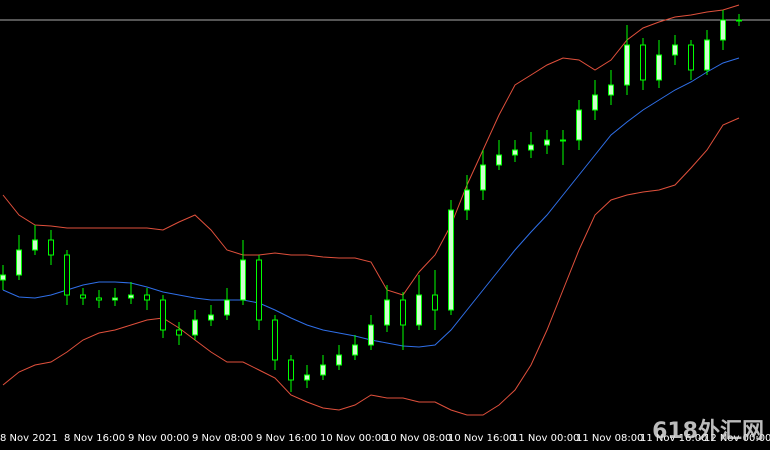 Image resolution: width=770 pixels, height=450 pixels. Describe the element at coordinates (737, 438) in the screenshot. I see `x-tick-label: 12 Nov 00:00` at that location.